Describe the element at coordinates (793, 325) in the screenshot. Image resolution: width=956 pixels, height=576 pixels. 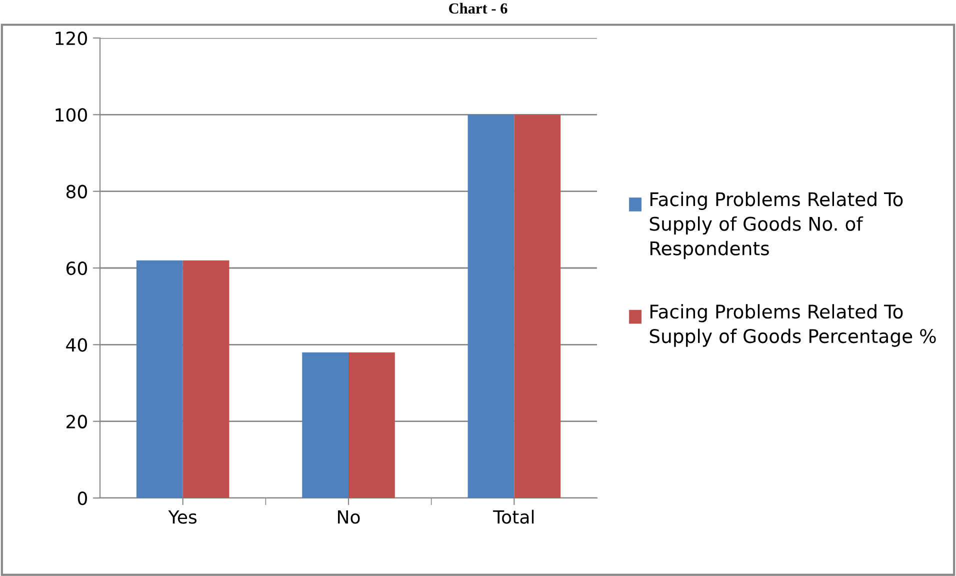
I see `legend-label: Facing Problems Related To Supply of Goods Percentage %` at that location.